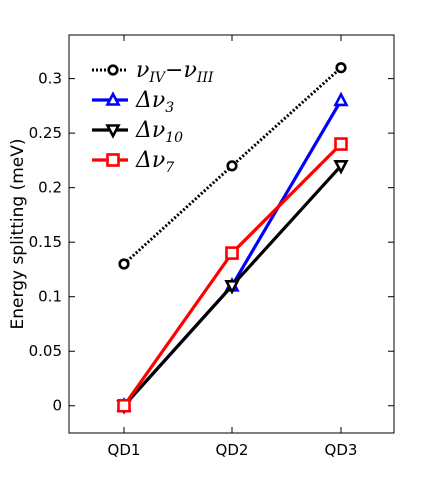 This screenshot has width=436, height=485. Describe the element at coordinates (133, 102) in the screenshot. I see `legend-item: Δν3` at that location.